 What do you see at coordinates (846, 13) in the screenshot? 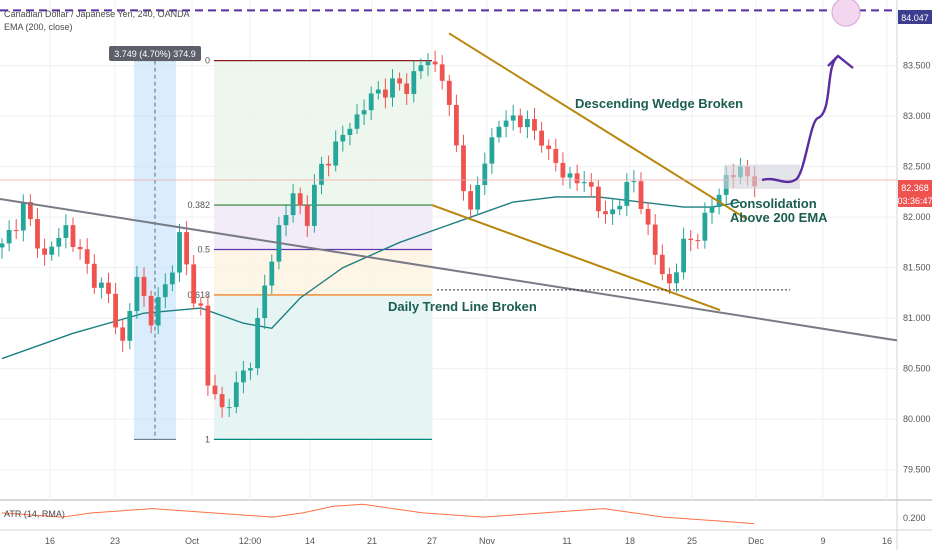
I see `target-circle` at bounding box center [846, 13].